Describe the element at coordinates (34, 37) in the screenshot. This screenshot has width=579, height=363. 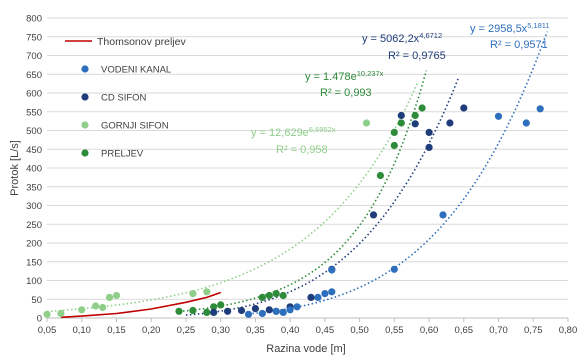
I see `y-tick-label: 750` at that location.